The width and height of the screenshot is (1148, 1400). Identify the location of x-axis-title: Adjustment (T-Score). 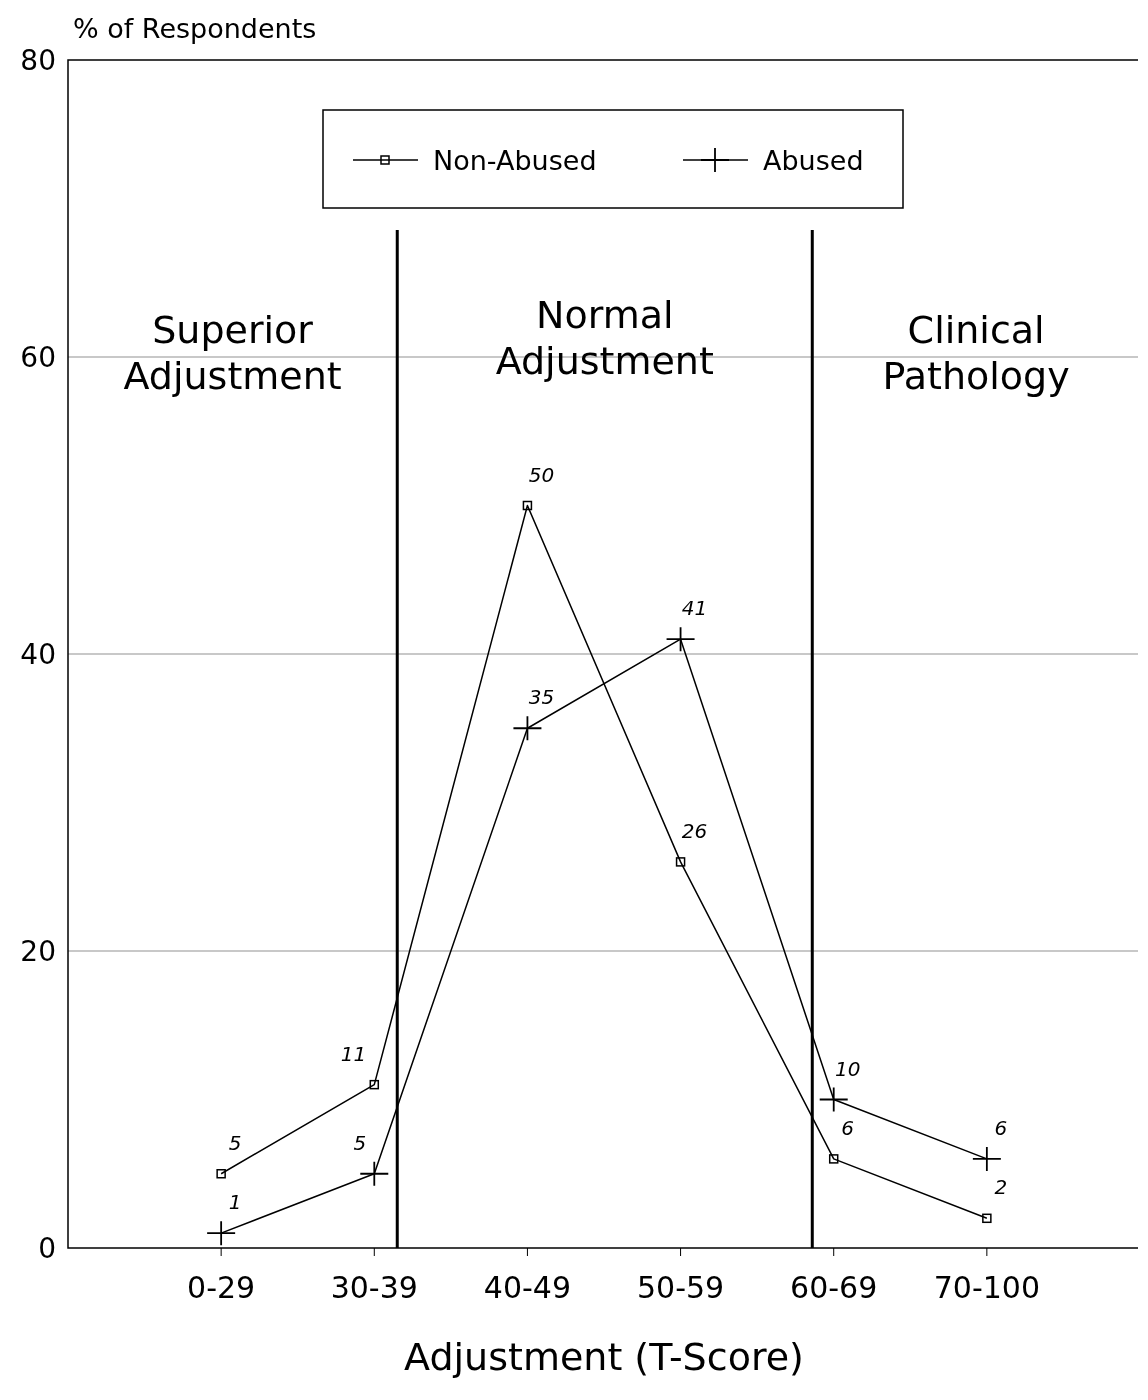
(604, 1357).